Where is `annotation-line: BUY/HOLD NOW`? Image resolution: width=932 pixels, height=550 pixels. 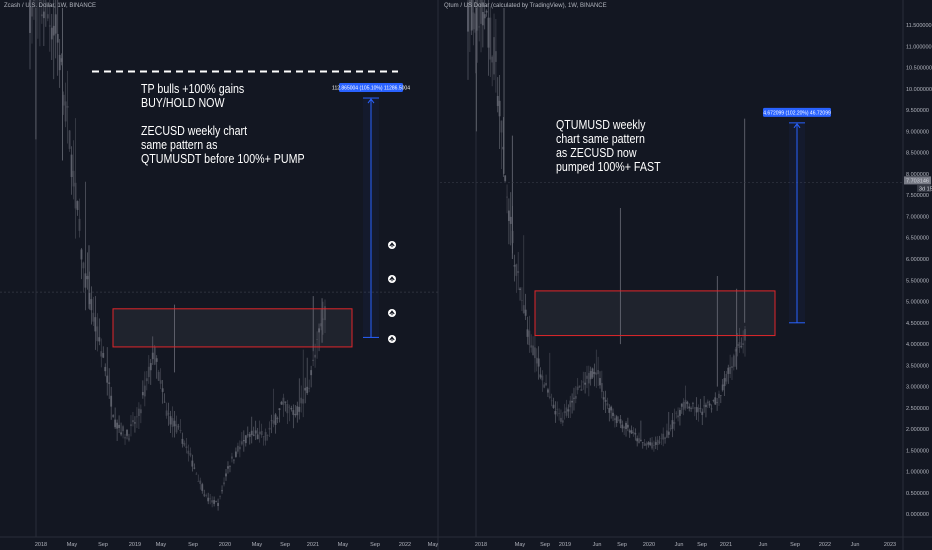 annotation-line: BUY/HOLD NOW is located at coordinates (183, 102).